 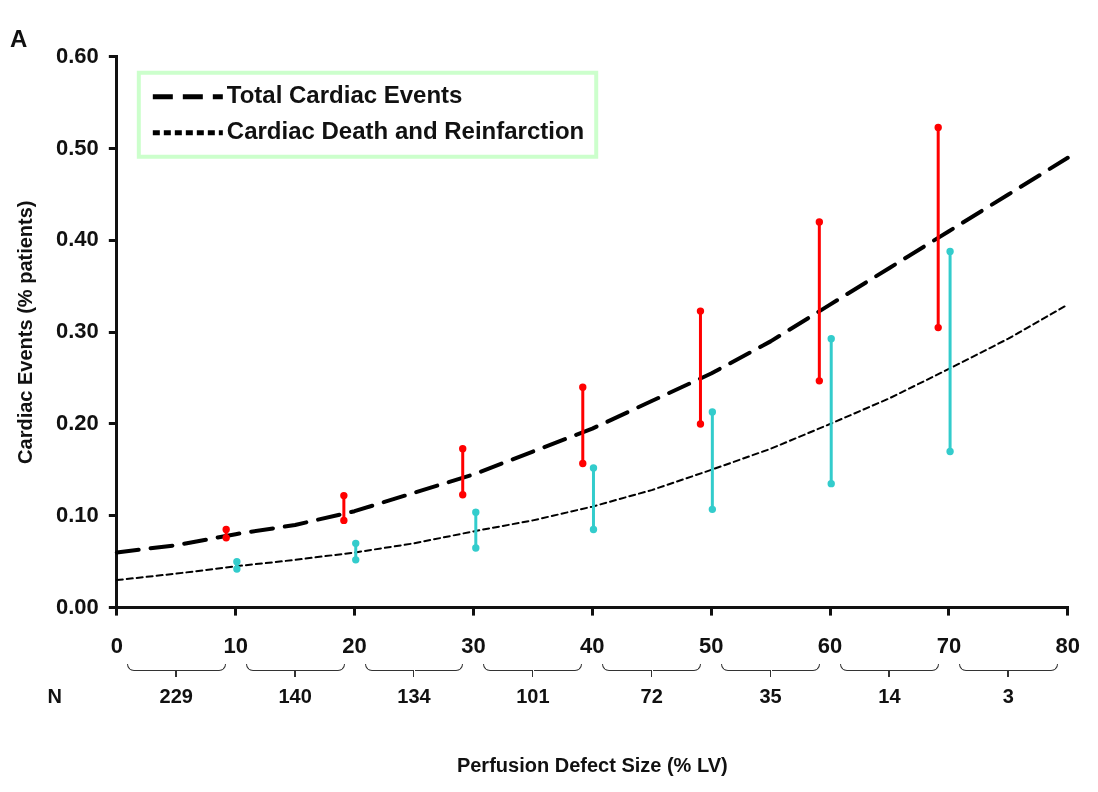 What do you see at coordinates (354, 645) in the screenshot?
I see `x-tick-label: 20` at bounding box center [354, 645].